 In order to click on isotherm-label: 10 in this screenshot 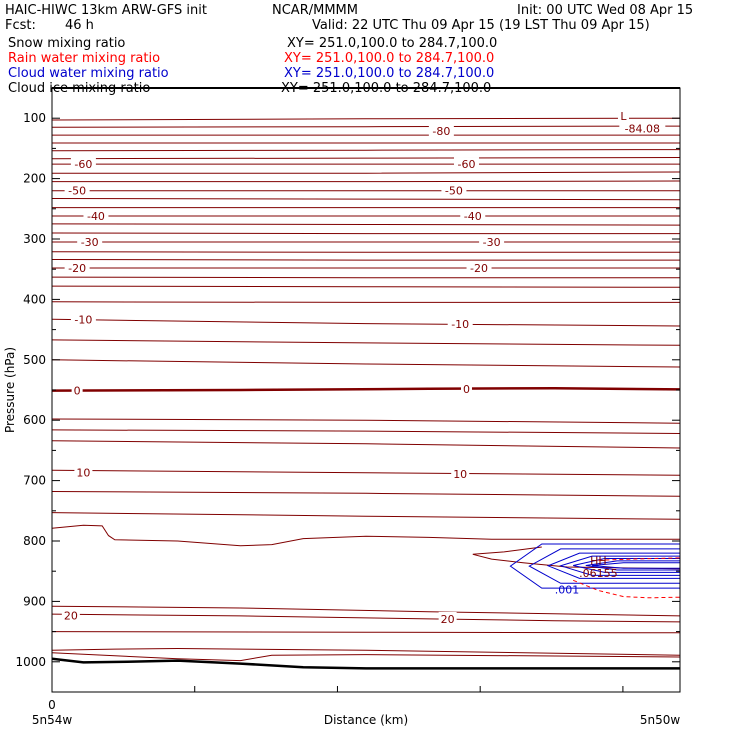, I will do `click(460, 474)`.